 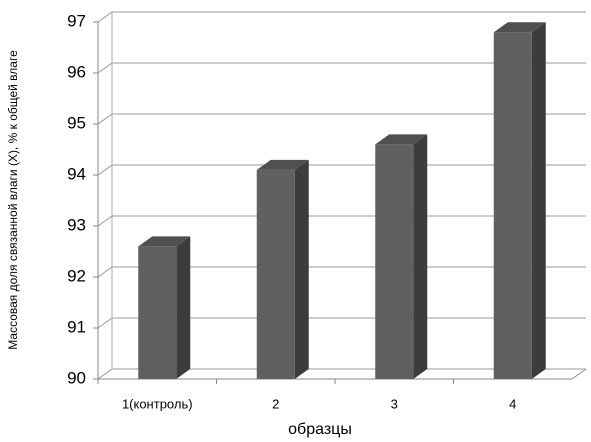 What do you see at coordinates (76, 377) in the screenshot?
I see `y-tick-label: 90` at bounding box center [76, 377].